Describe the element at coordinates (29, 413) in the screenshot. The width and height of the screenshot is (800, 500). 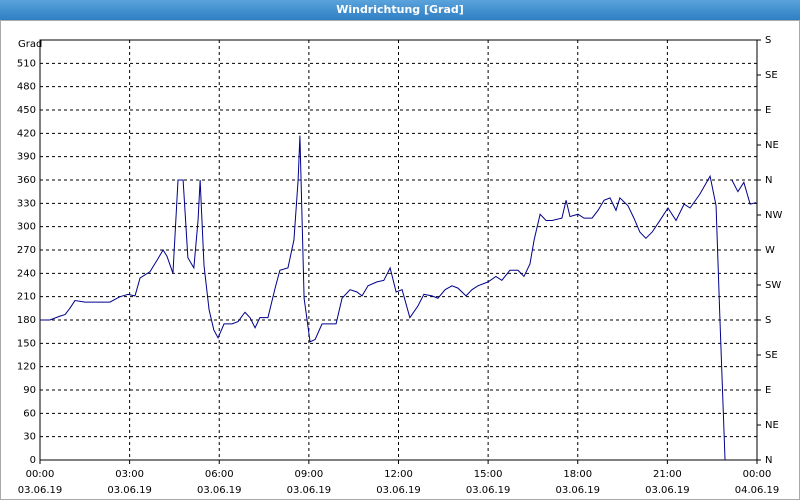
I see `y-tick-label: 60` at that location.